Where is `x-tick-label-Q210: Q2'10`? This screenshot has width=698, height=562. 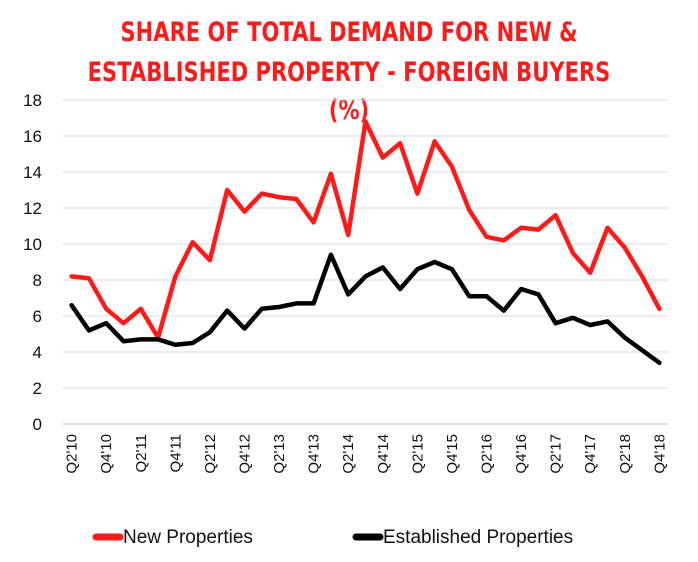 x-tick-label-Q210: Q2'10 is located at coordinates (72, 454).